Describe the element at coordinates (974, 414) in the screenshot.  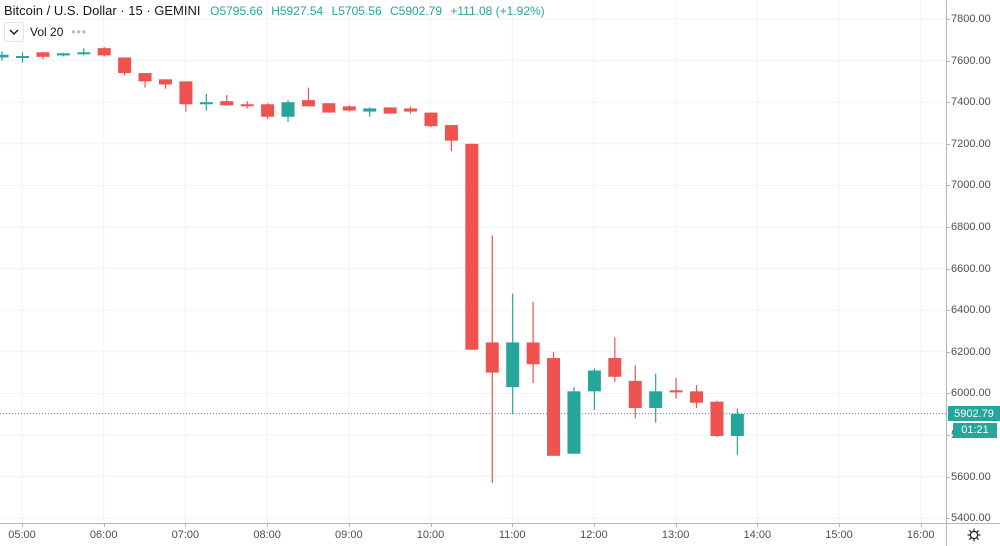
I see `last-price-badge: 5902.79` at that location.